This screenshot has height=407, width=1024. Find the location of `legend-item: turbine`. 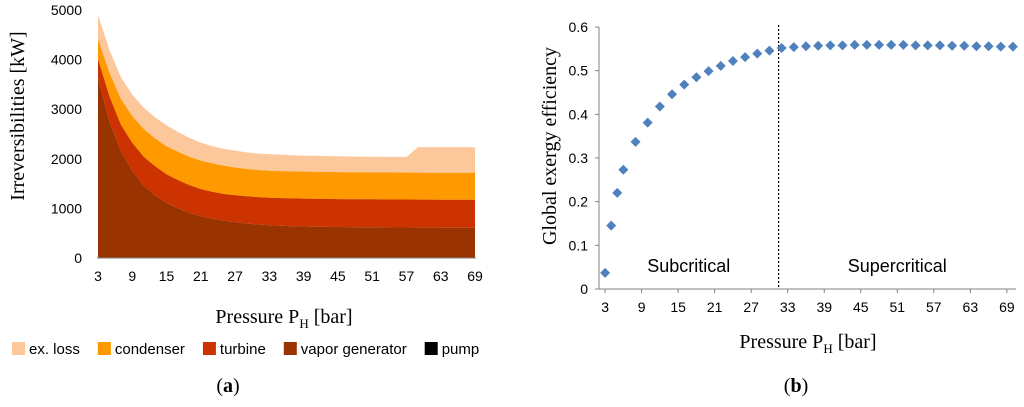

legend-item: turbine is located at coordinates (234, 349).